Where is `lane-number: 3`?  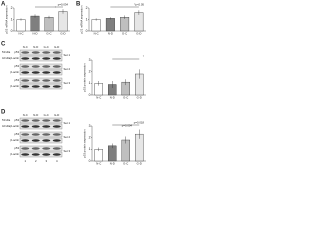
lane-number: 3 is located at coordinates (46, 161).